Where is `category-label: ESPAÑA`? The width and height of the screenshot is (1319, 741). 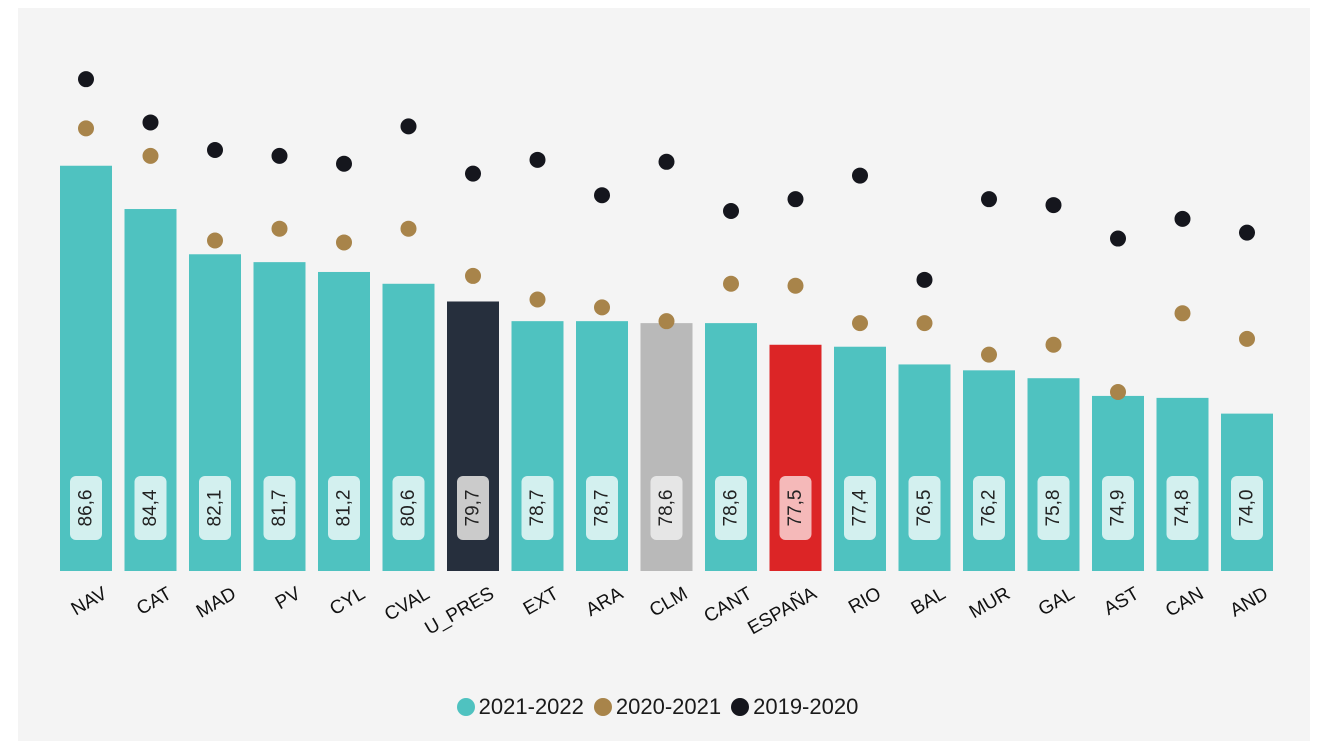
category-label: ESPAÑA is located at coordinates (782, 610).